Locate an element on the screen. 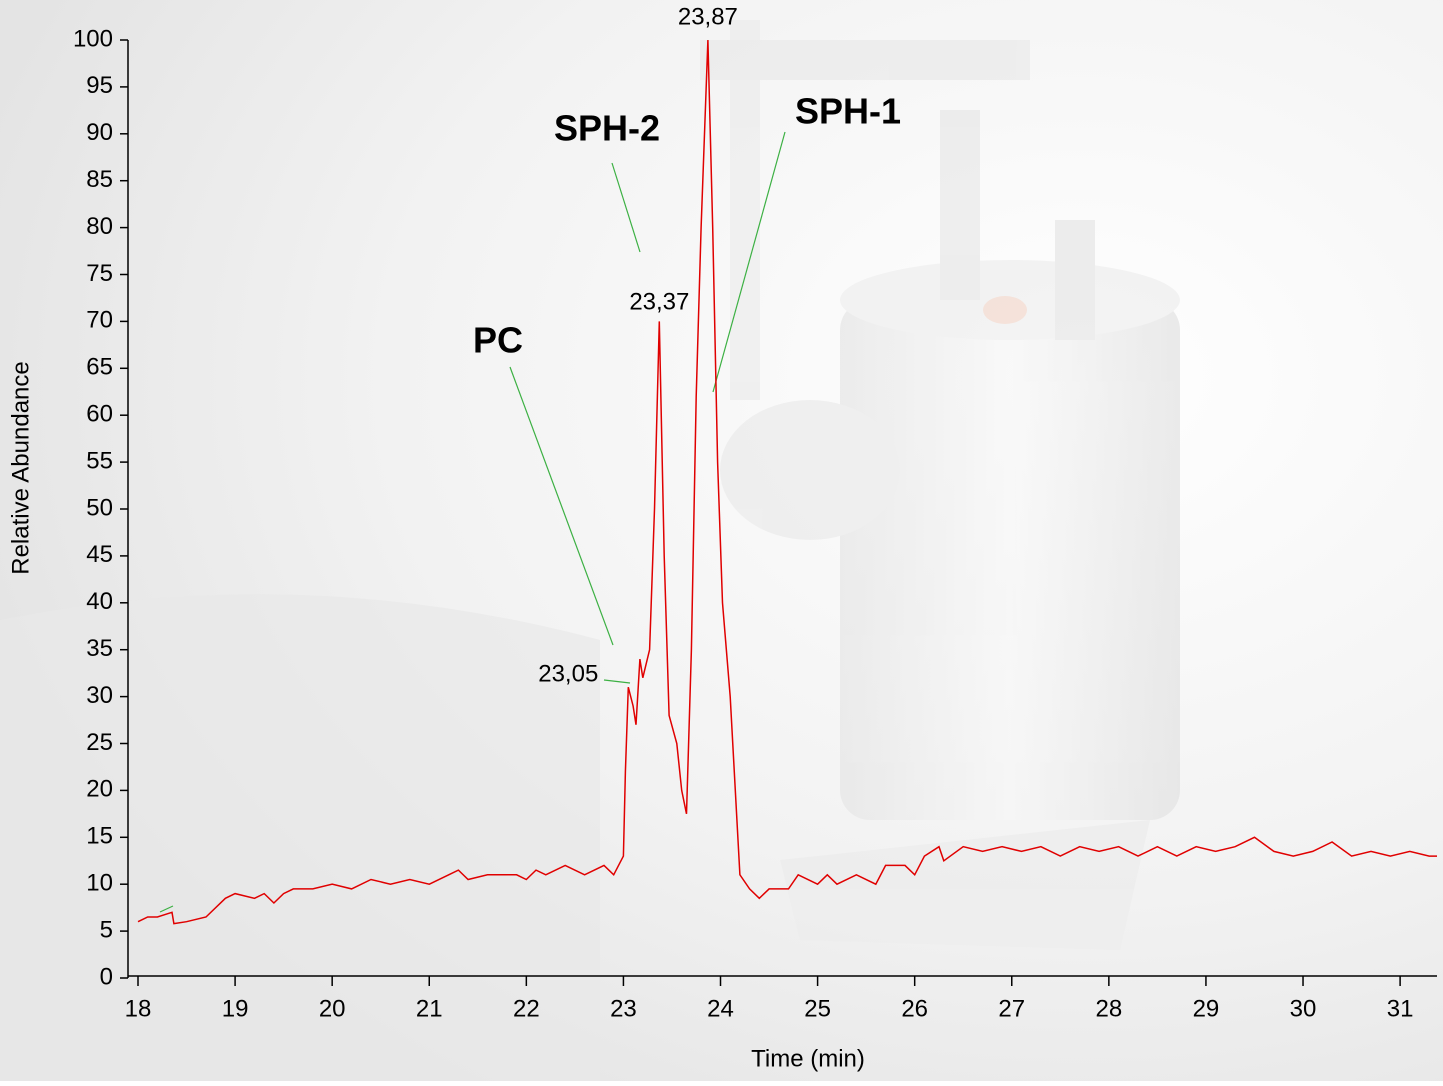 This screenshot has height=1086, width=1443. x-tick-label: 31 is located at coordinates (1400, 1008).